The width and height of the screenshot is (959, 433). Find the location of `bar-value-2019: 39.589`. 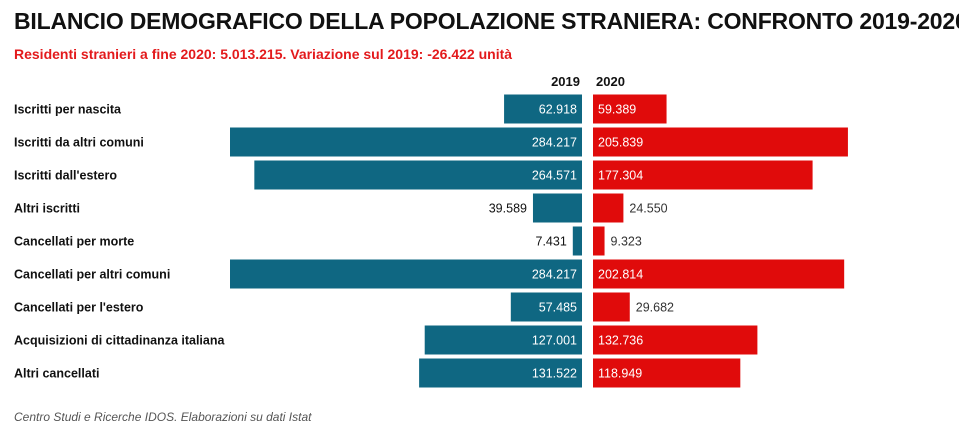

bar-value-2019: 39.589 is located at coordinates (508, 209).